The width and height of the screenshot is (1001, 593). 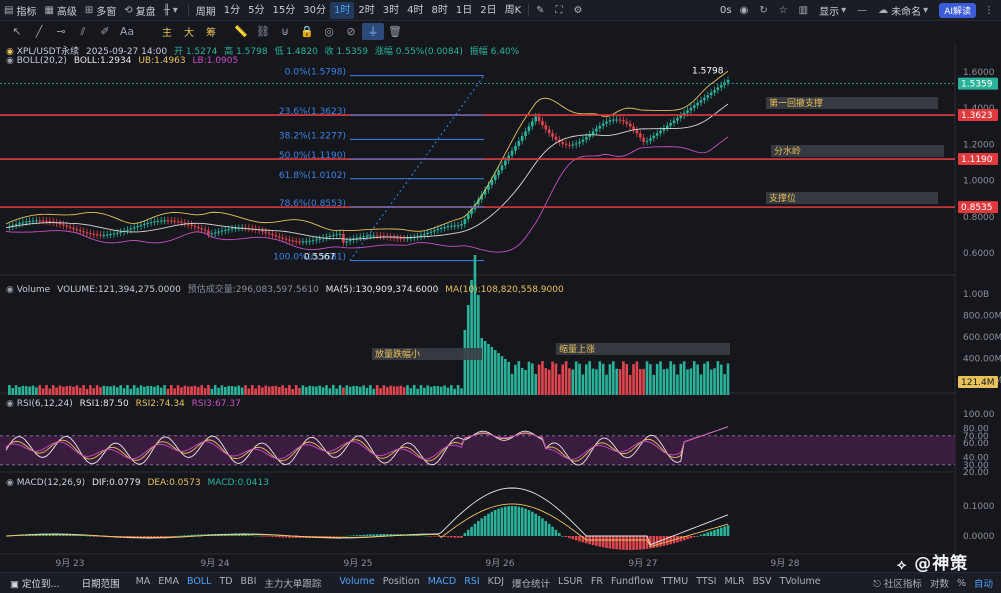 What do you see at coordinates (127, 31) in the screenshot?
I see `text-tool: Aa` at bounding box center [127, 31].